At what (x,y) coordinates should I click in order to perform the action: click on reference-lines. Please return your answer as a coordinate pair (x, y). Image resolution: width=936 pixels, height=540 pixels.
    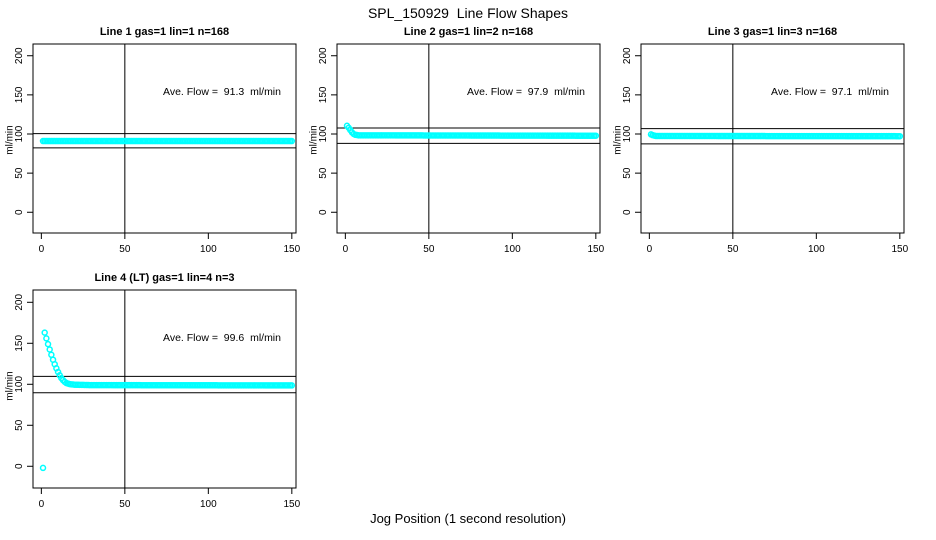
    Looking at the image, I should click on (164, 389).